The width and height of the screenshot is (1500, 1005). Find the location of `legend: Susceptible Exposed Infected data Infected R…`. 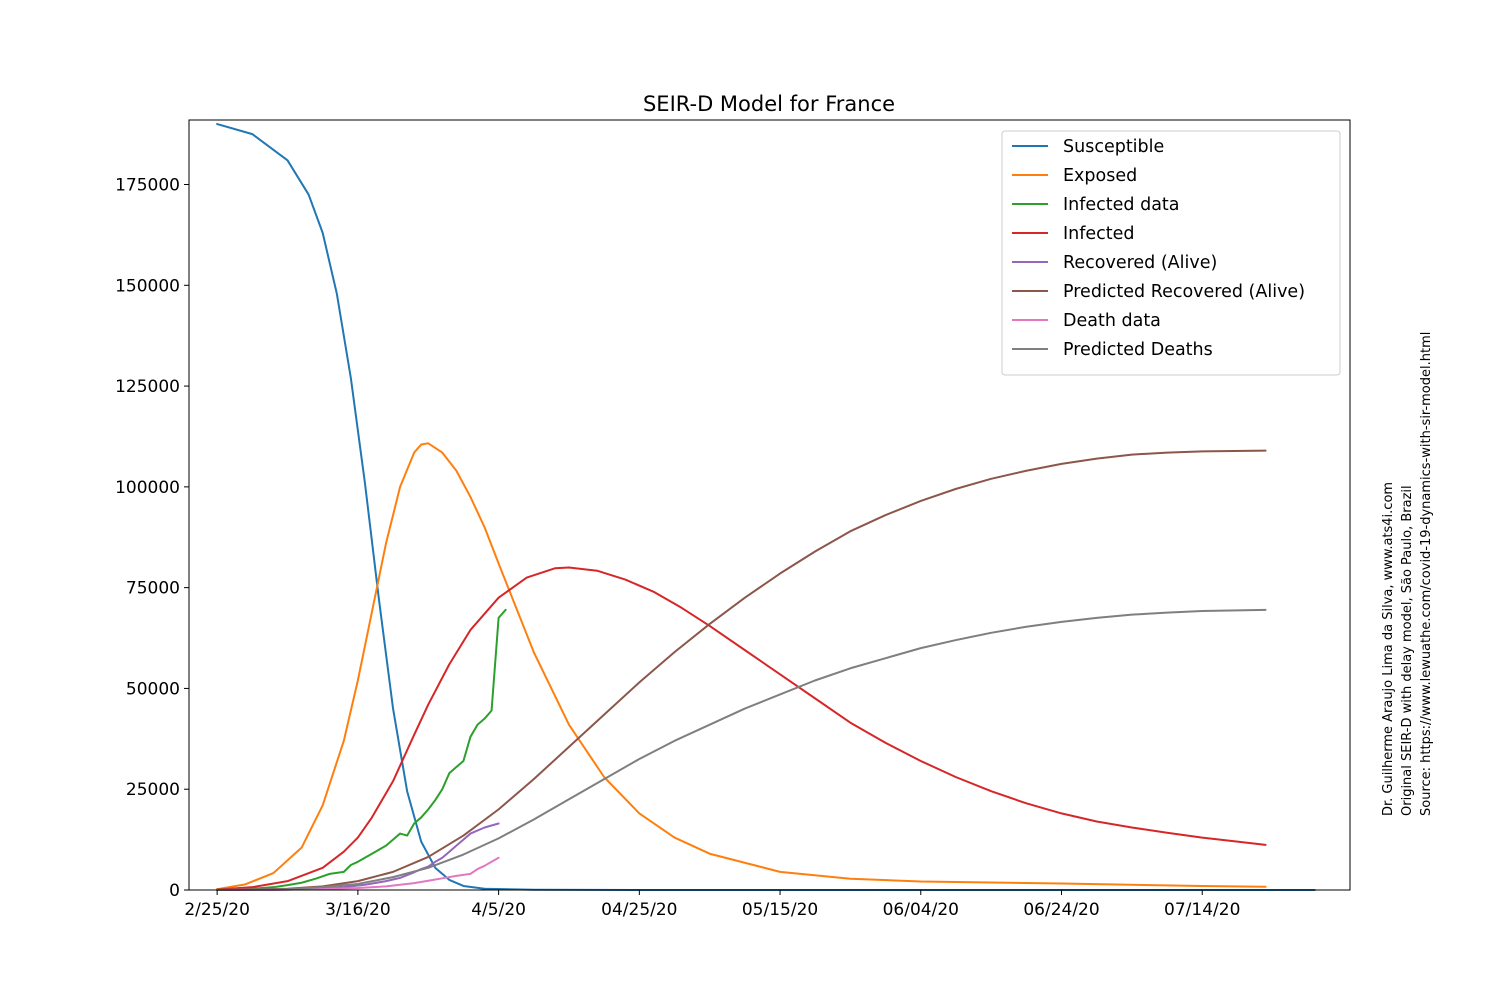

legend: Susceptible Exposed Infected data Infected R… is located at coordinates (1171, 253).